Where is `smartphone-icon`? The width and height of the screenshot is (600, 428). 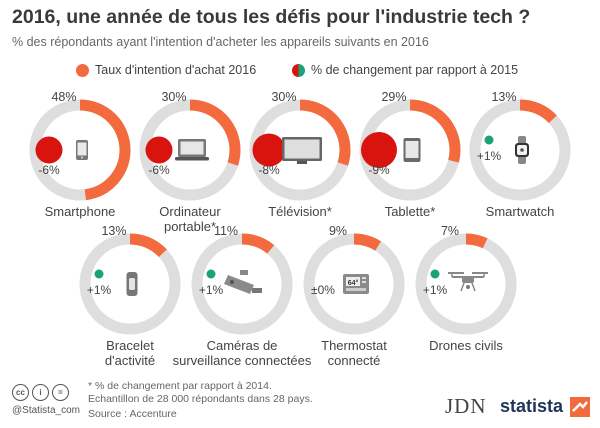 smartphone-icon is located at coordinates (82, 150).